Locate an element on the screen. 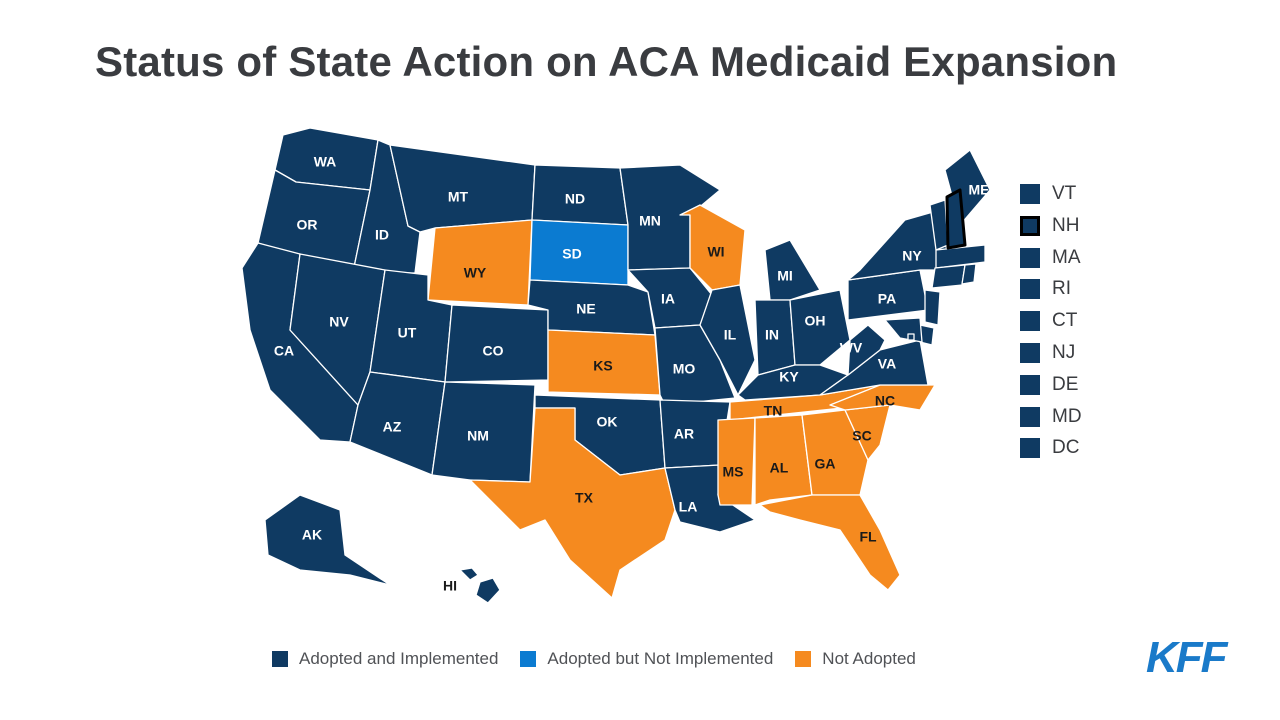 The height and width of the screenshot is (720, 1280). state-label-la: LA is located at coordinates (688, 507).